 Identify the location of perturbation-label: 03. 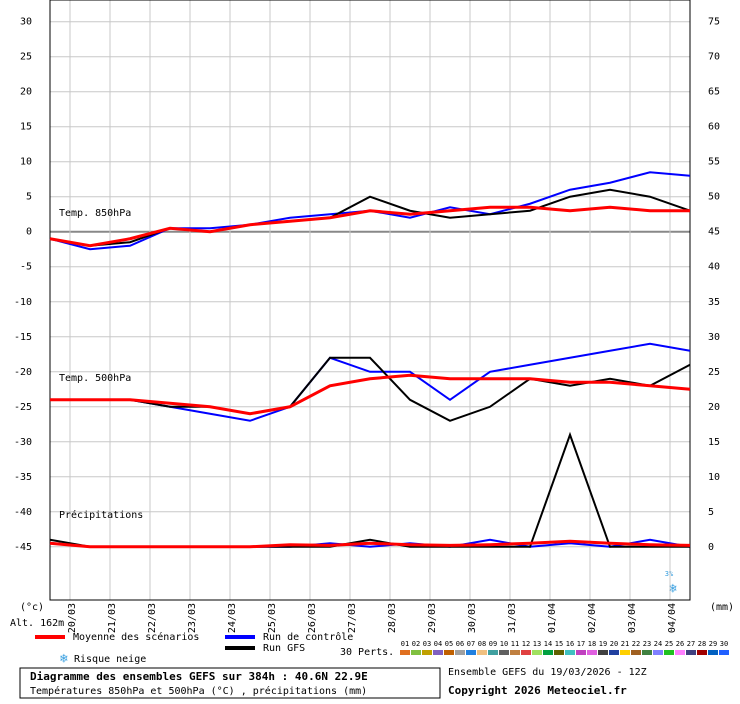
(427, 644).